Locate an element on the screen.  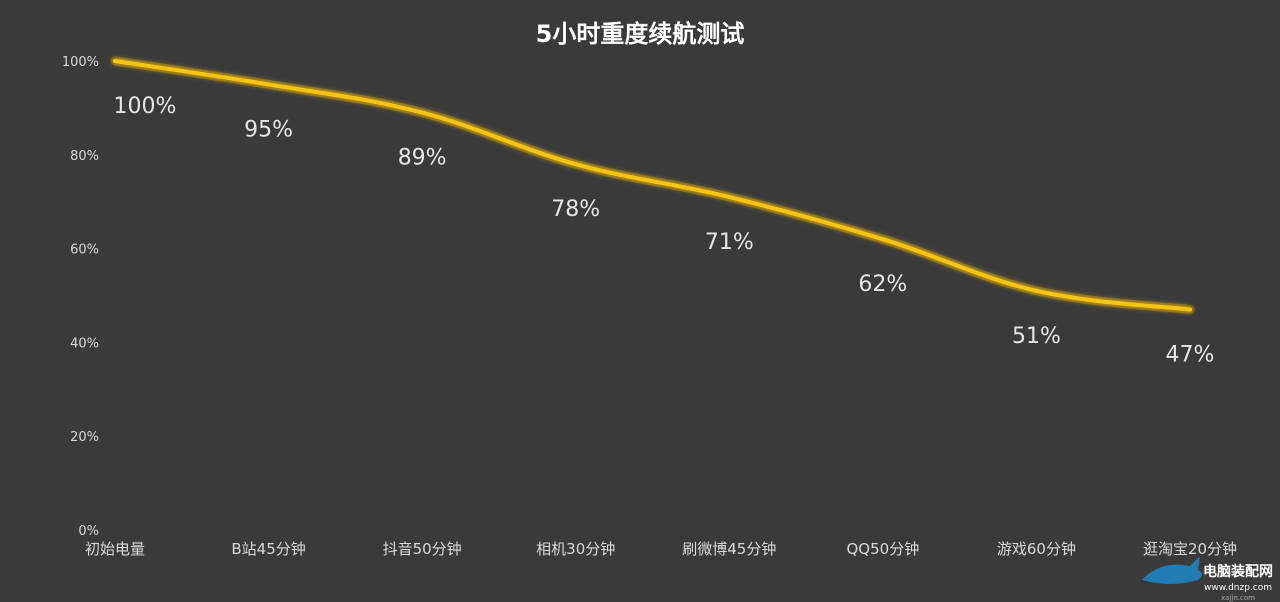
data-label: 89% is located at coordinates (422, 158).